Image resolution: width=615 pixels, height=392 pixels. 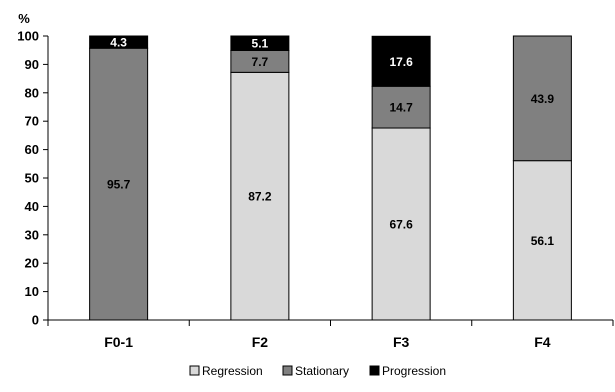 I want to click on y-axis-unit-label: %, so click(x=24, y=18).